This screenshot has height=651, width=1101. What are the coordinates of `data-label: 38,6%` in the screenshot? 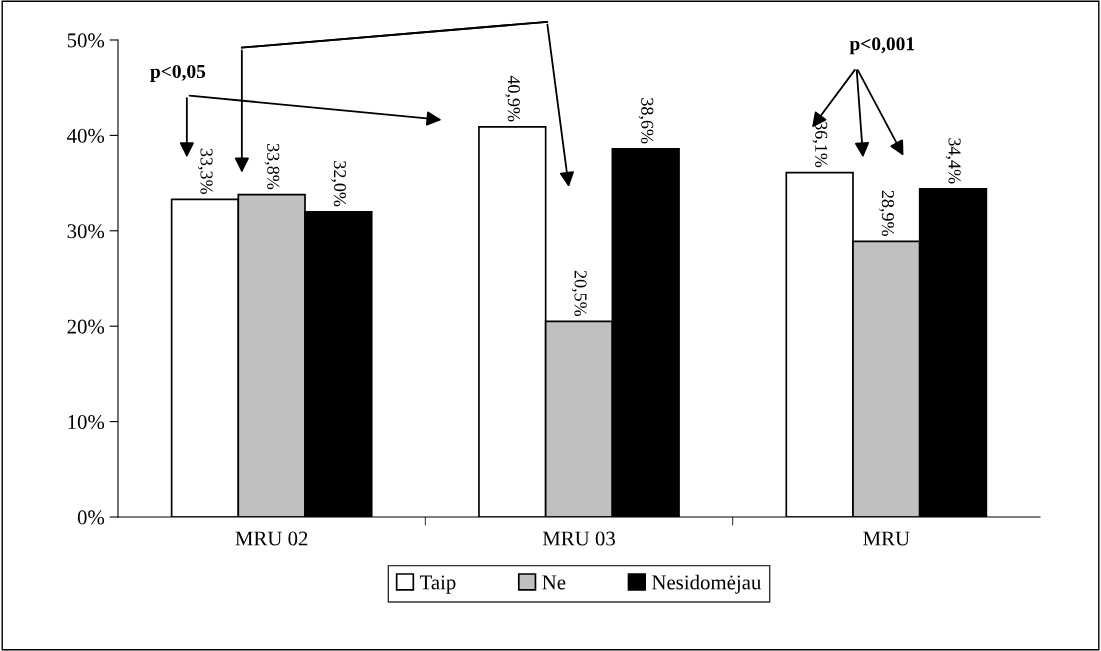 It's located at (646, 121).